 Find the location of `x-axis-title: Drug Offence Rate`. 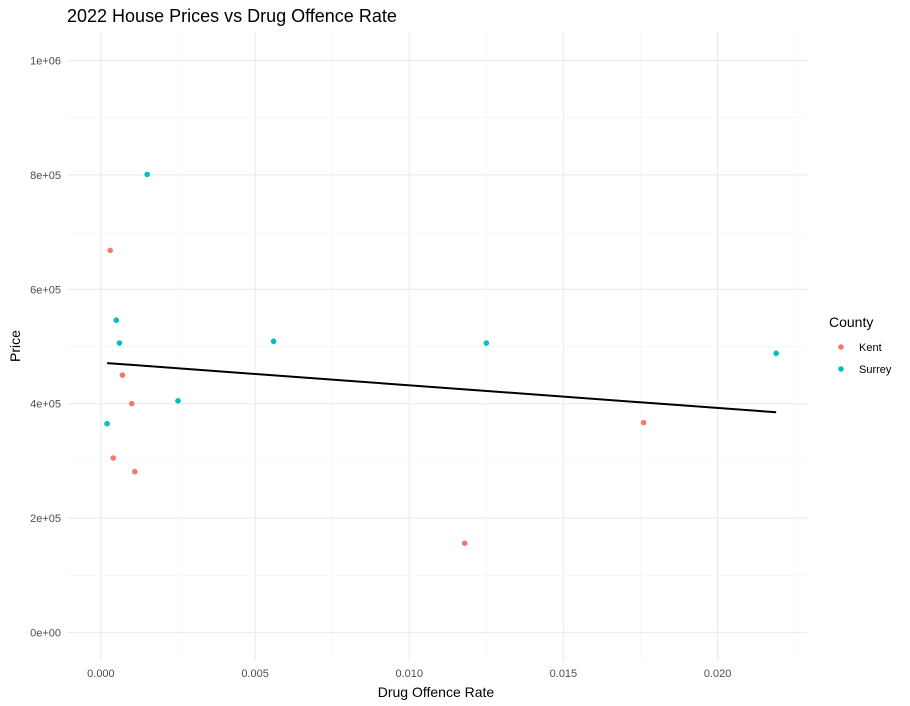

x-axis-title: Drug Offence Rate is located at coordinates (436, 692).